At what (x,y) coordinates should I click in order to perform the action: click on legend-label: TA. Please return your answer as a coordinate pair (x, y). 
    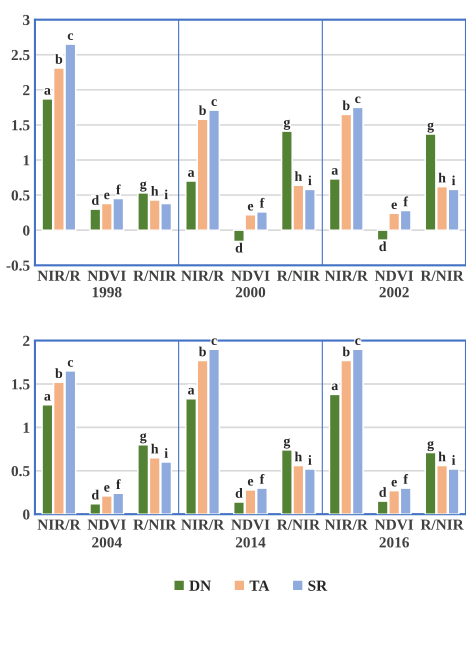
    Looking at the image, I should click on (260, 585).